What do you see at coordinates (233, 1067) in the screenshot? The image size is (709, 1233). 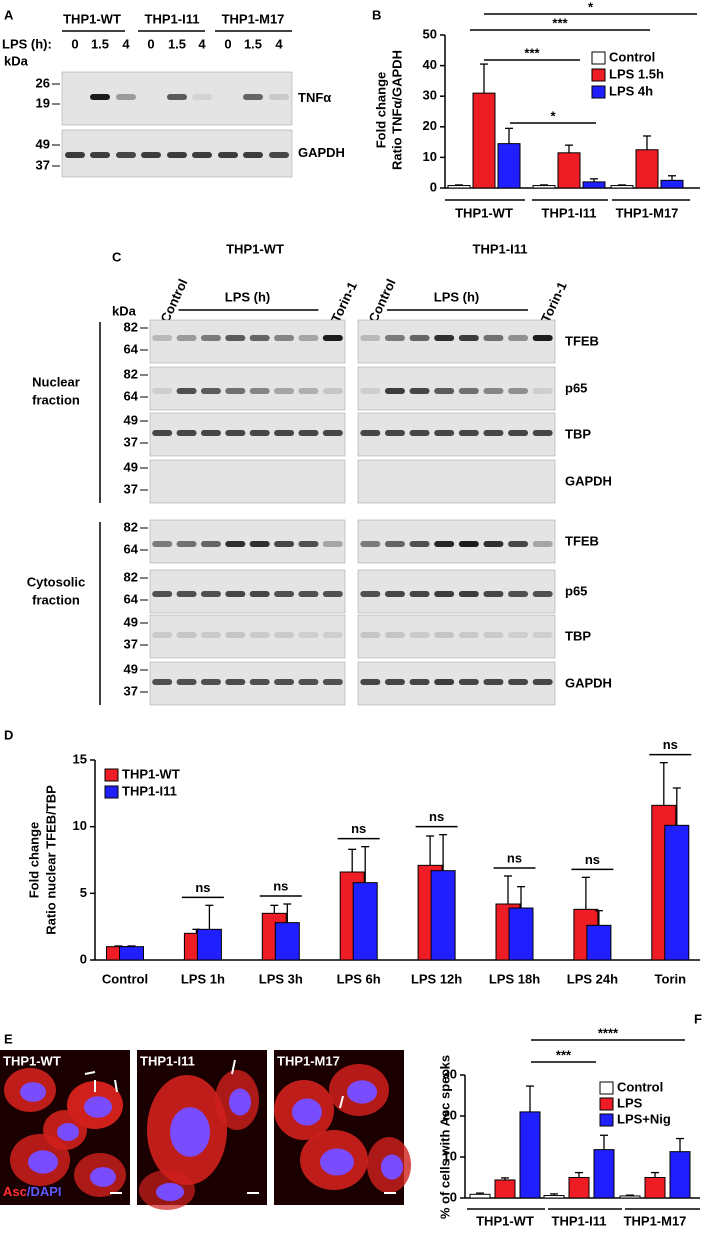 I see `arrow` at bounding box center [233, 1067].